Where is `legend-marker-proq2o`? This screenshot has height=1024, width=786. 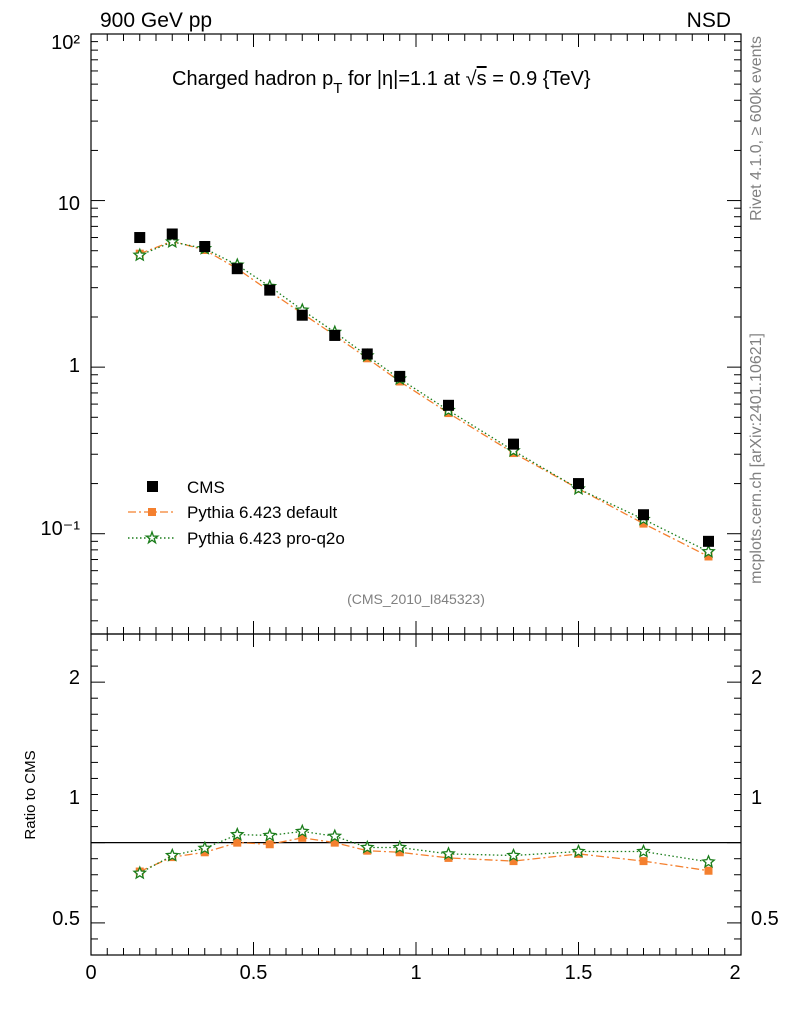 legend-marker-proq2o is located at coordinates (152, 537).